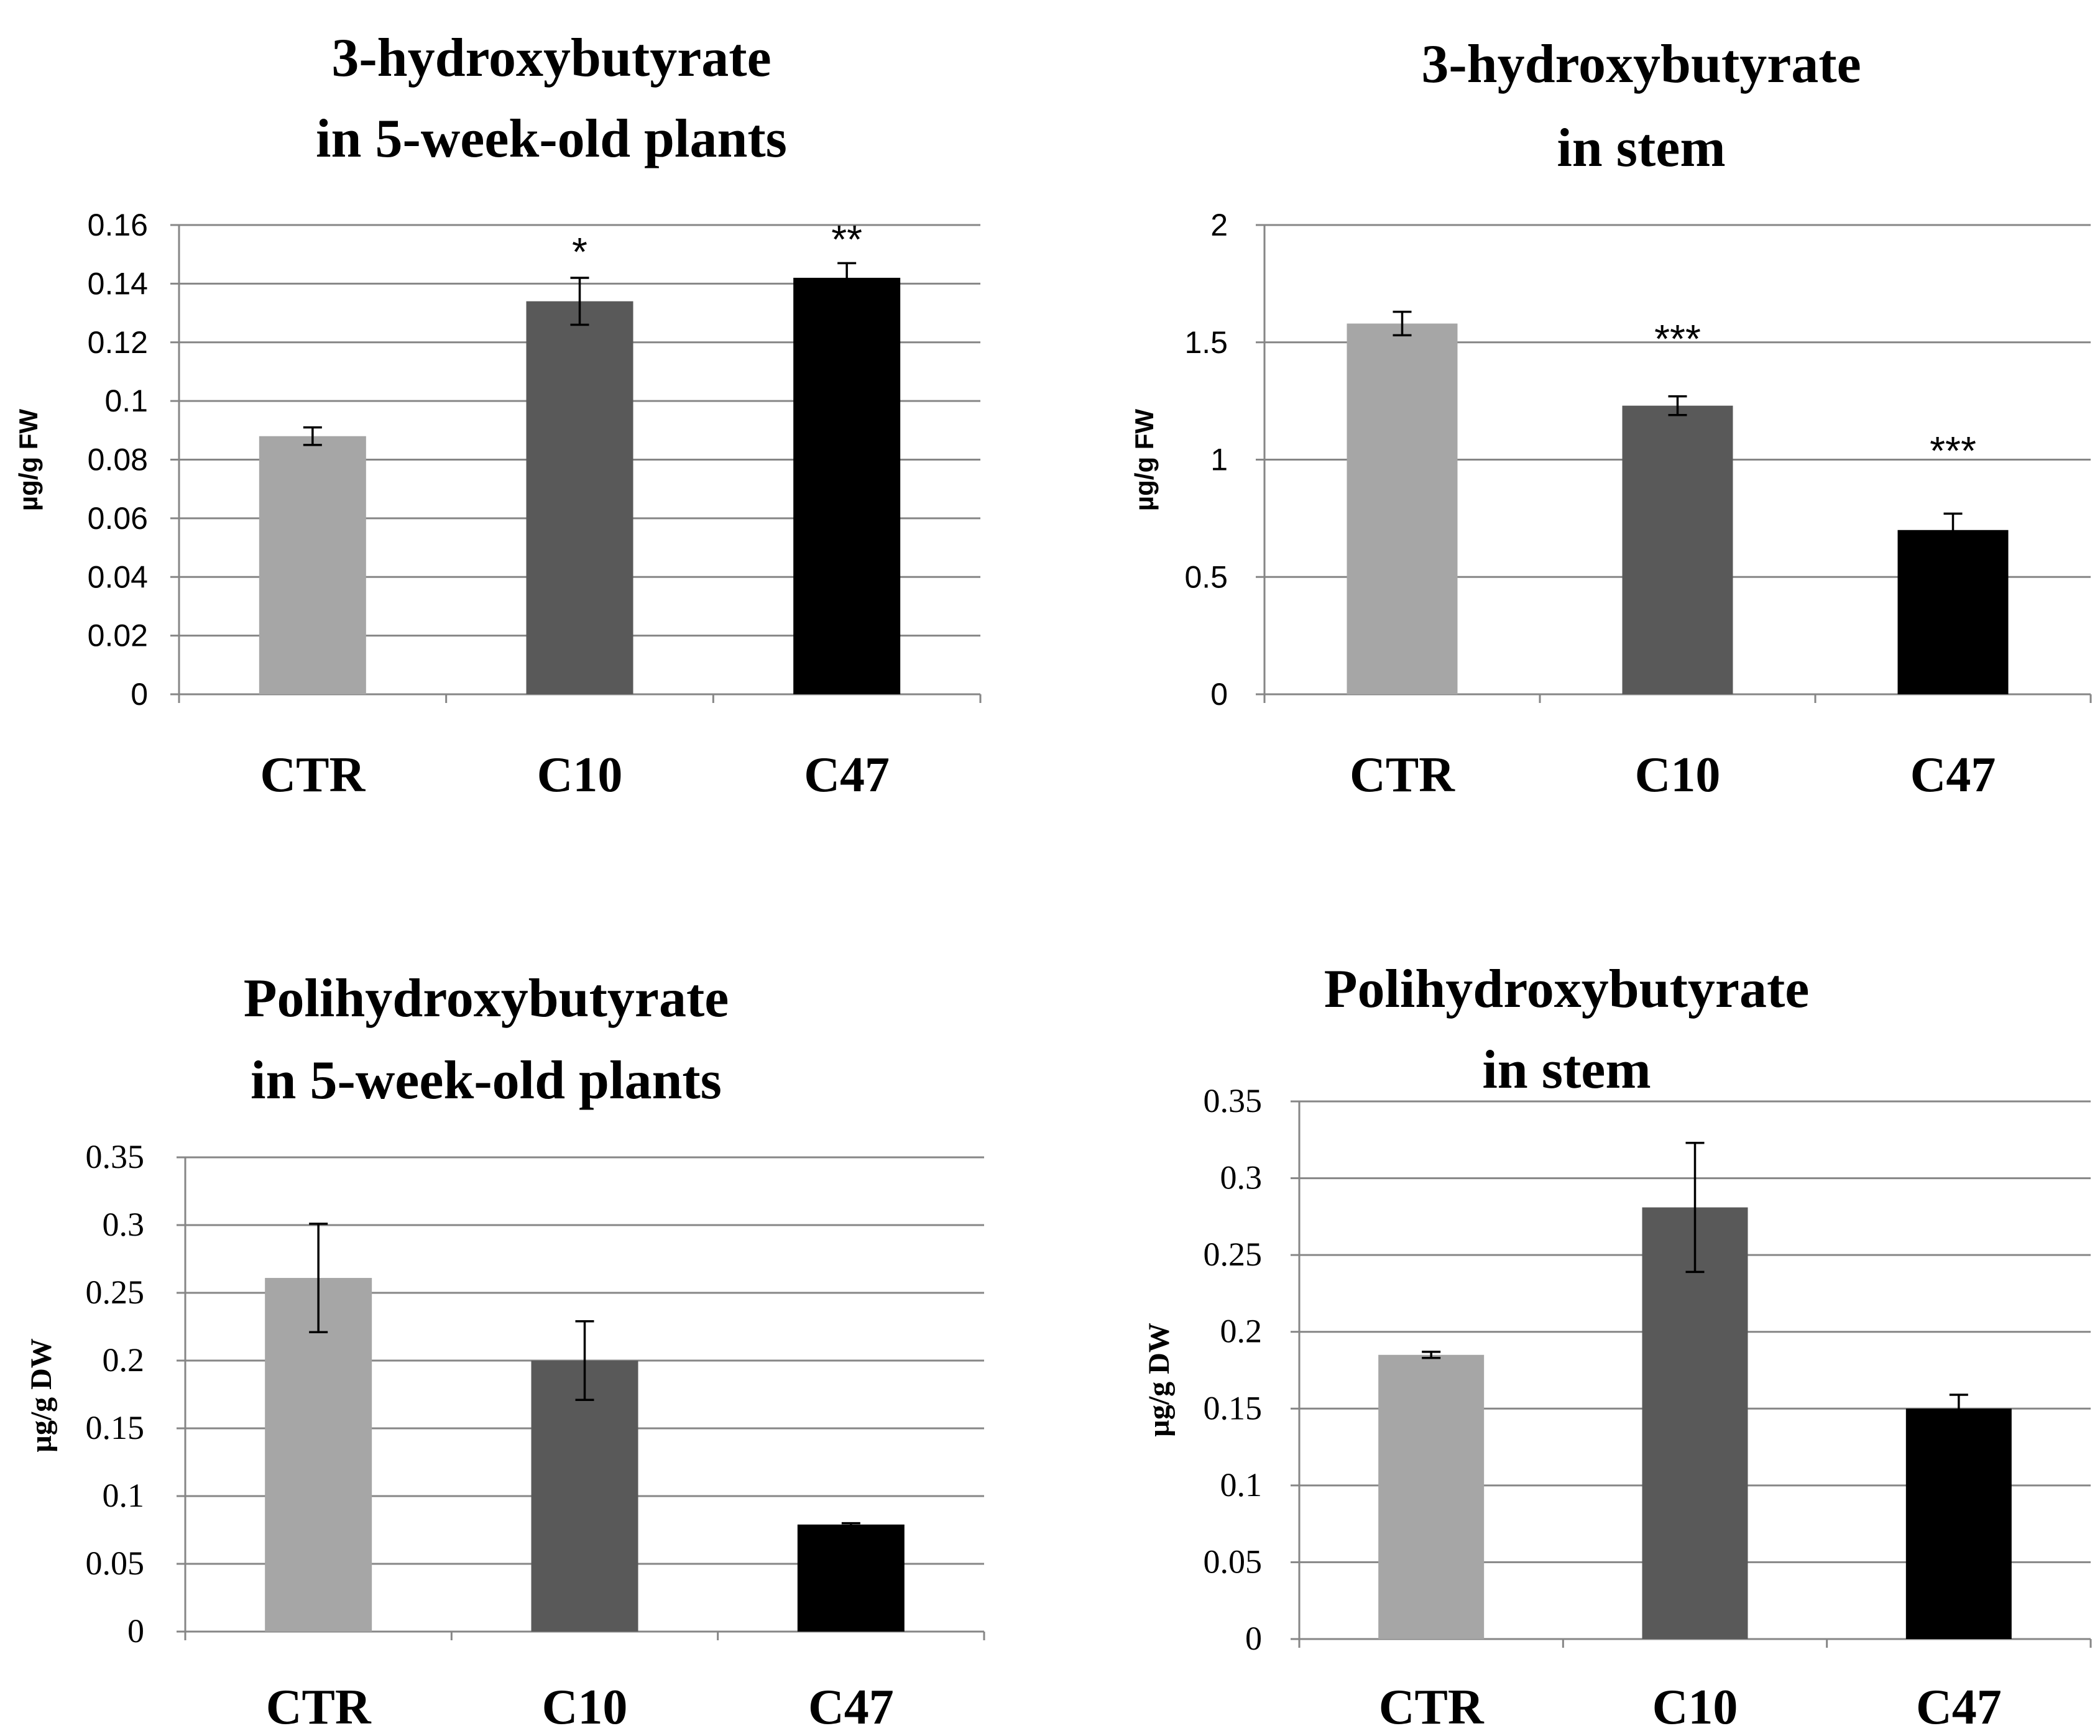 Image resolution: width=2100 pixels, height=1736 pixels. Describe the element at coordinates (846, 239) in the screenshot. I see `significance-marker: **` at that location.